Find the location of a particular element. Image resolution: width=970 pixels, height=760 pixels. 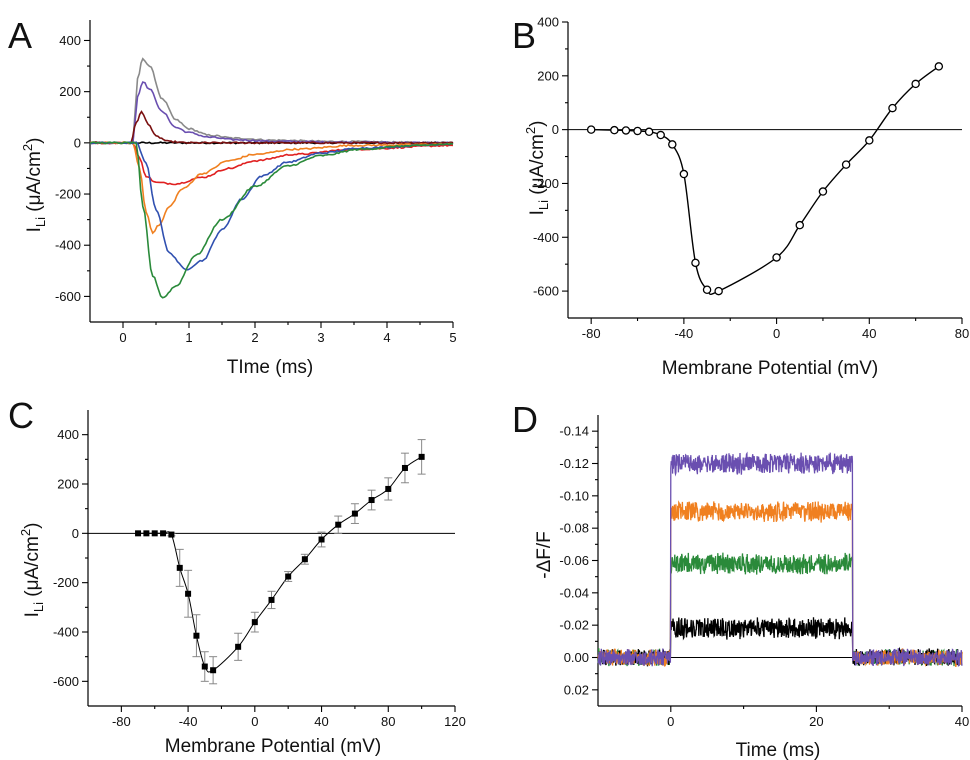

x-tick-label: 1 is located at coordinates (188, 337).